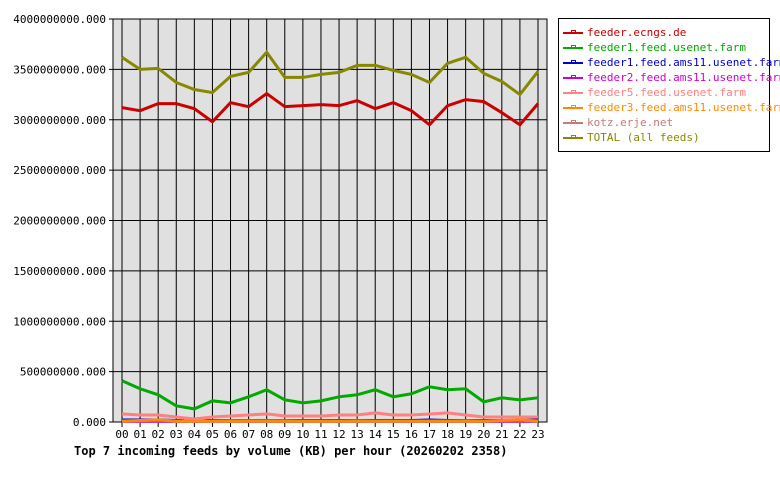 The height and width of the screenshot is (480, 780). I want to click on legend-item: feeder3.feed.ams11.usenet.farm, so click(671, 107).